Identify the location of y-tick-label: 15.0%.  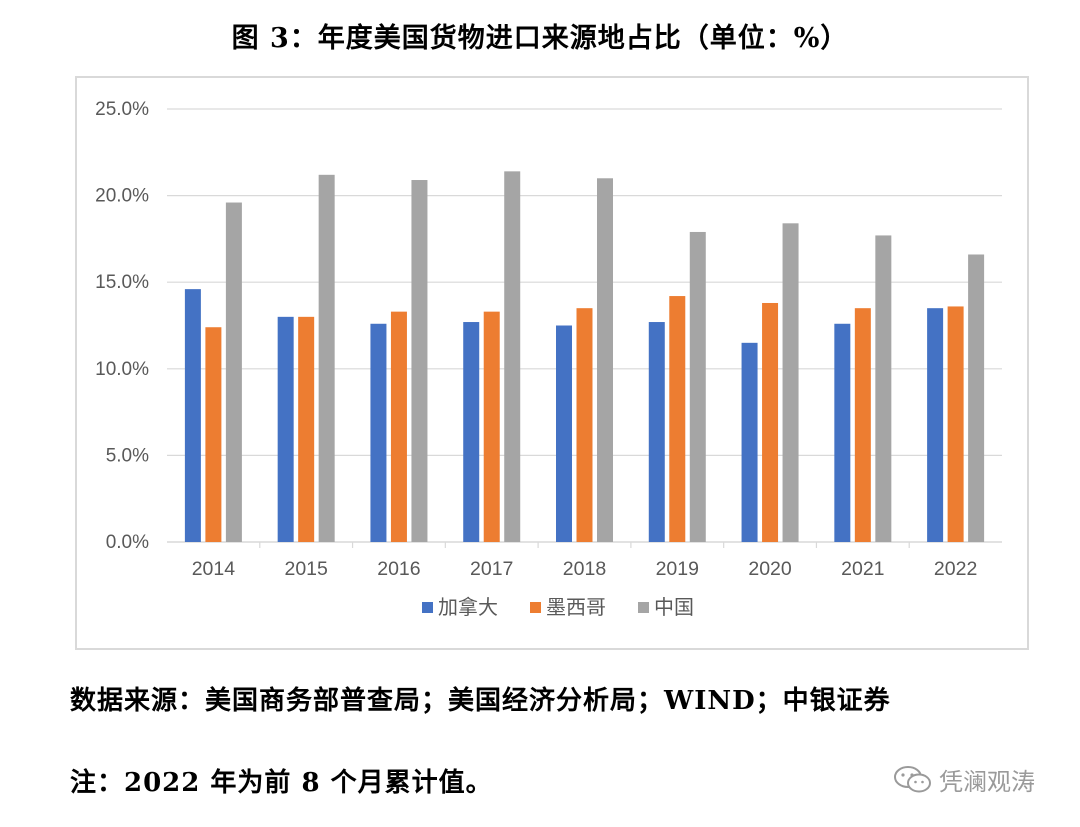
(122, 282).